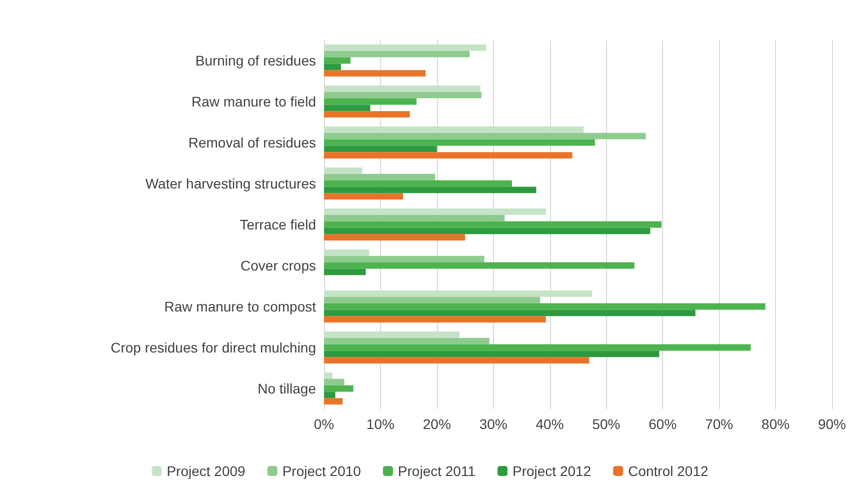 Image resolution: width=860 pixels, height=497 pixels. What do you see at coordinates (324, 424) in the screenshot?
I see `x-tick-label: 0%` at bounding box center [324, 424].